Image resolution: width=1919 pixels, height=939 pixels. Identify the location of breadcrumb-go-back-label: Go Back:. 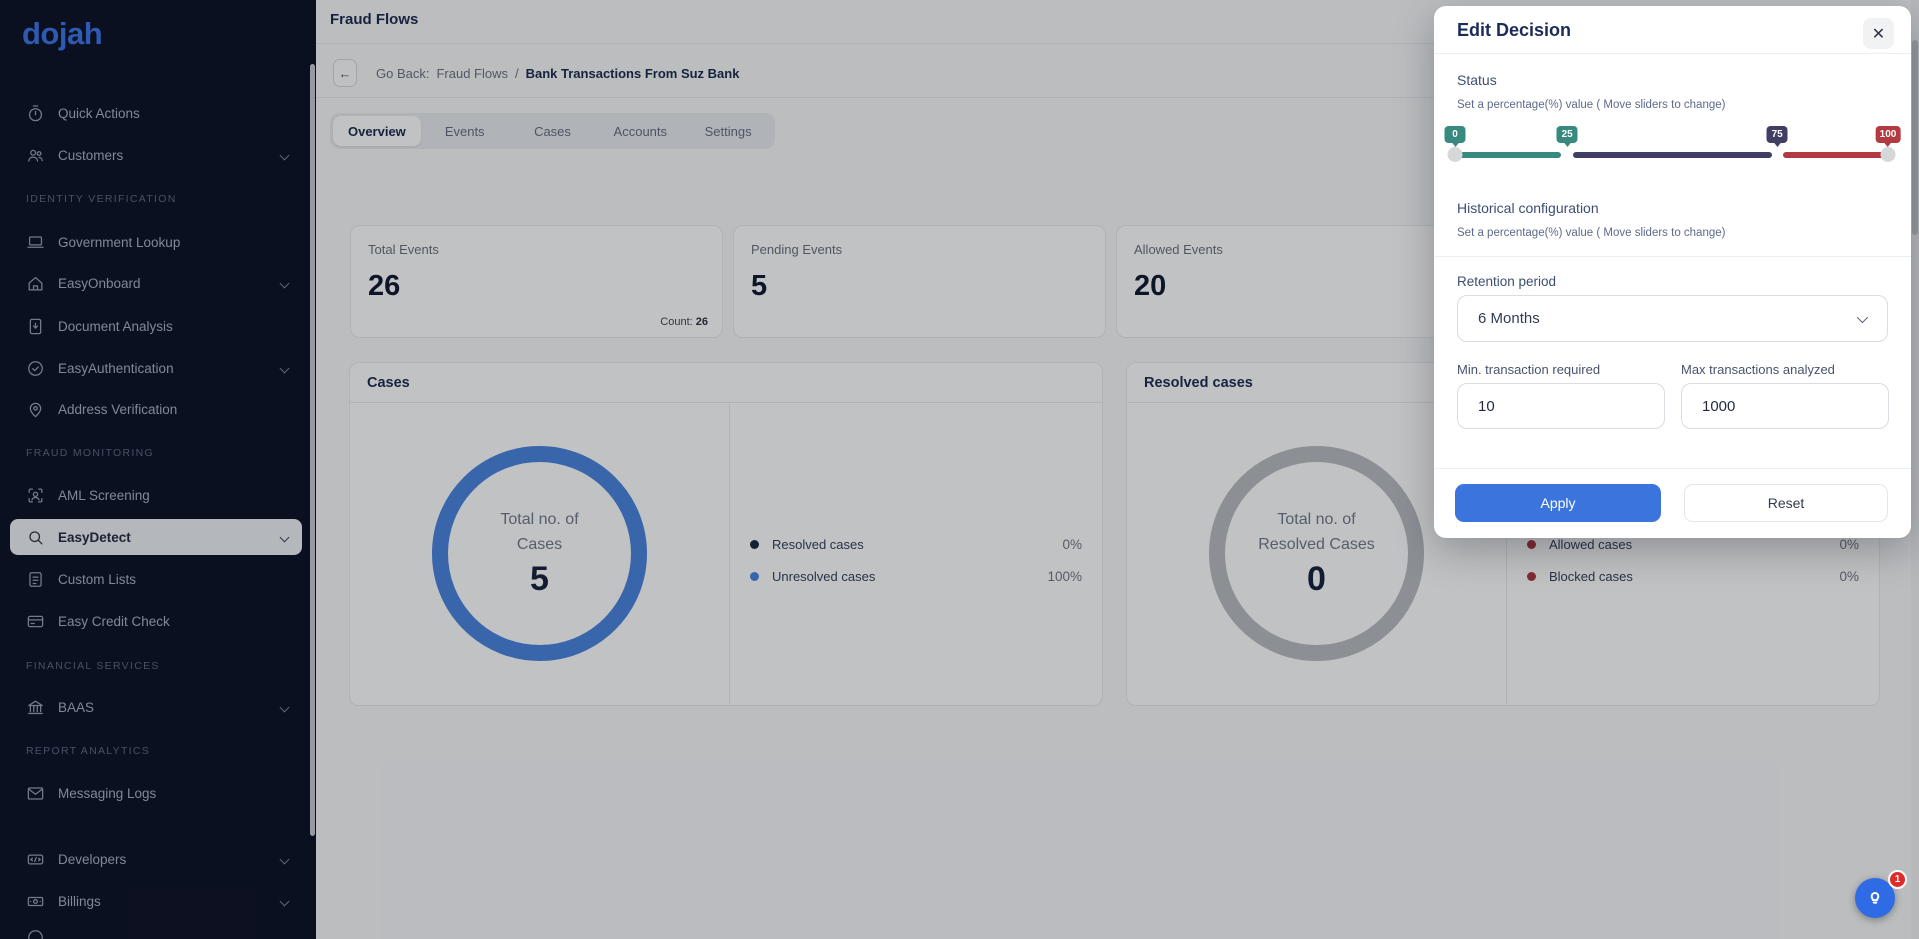
(403, 73).